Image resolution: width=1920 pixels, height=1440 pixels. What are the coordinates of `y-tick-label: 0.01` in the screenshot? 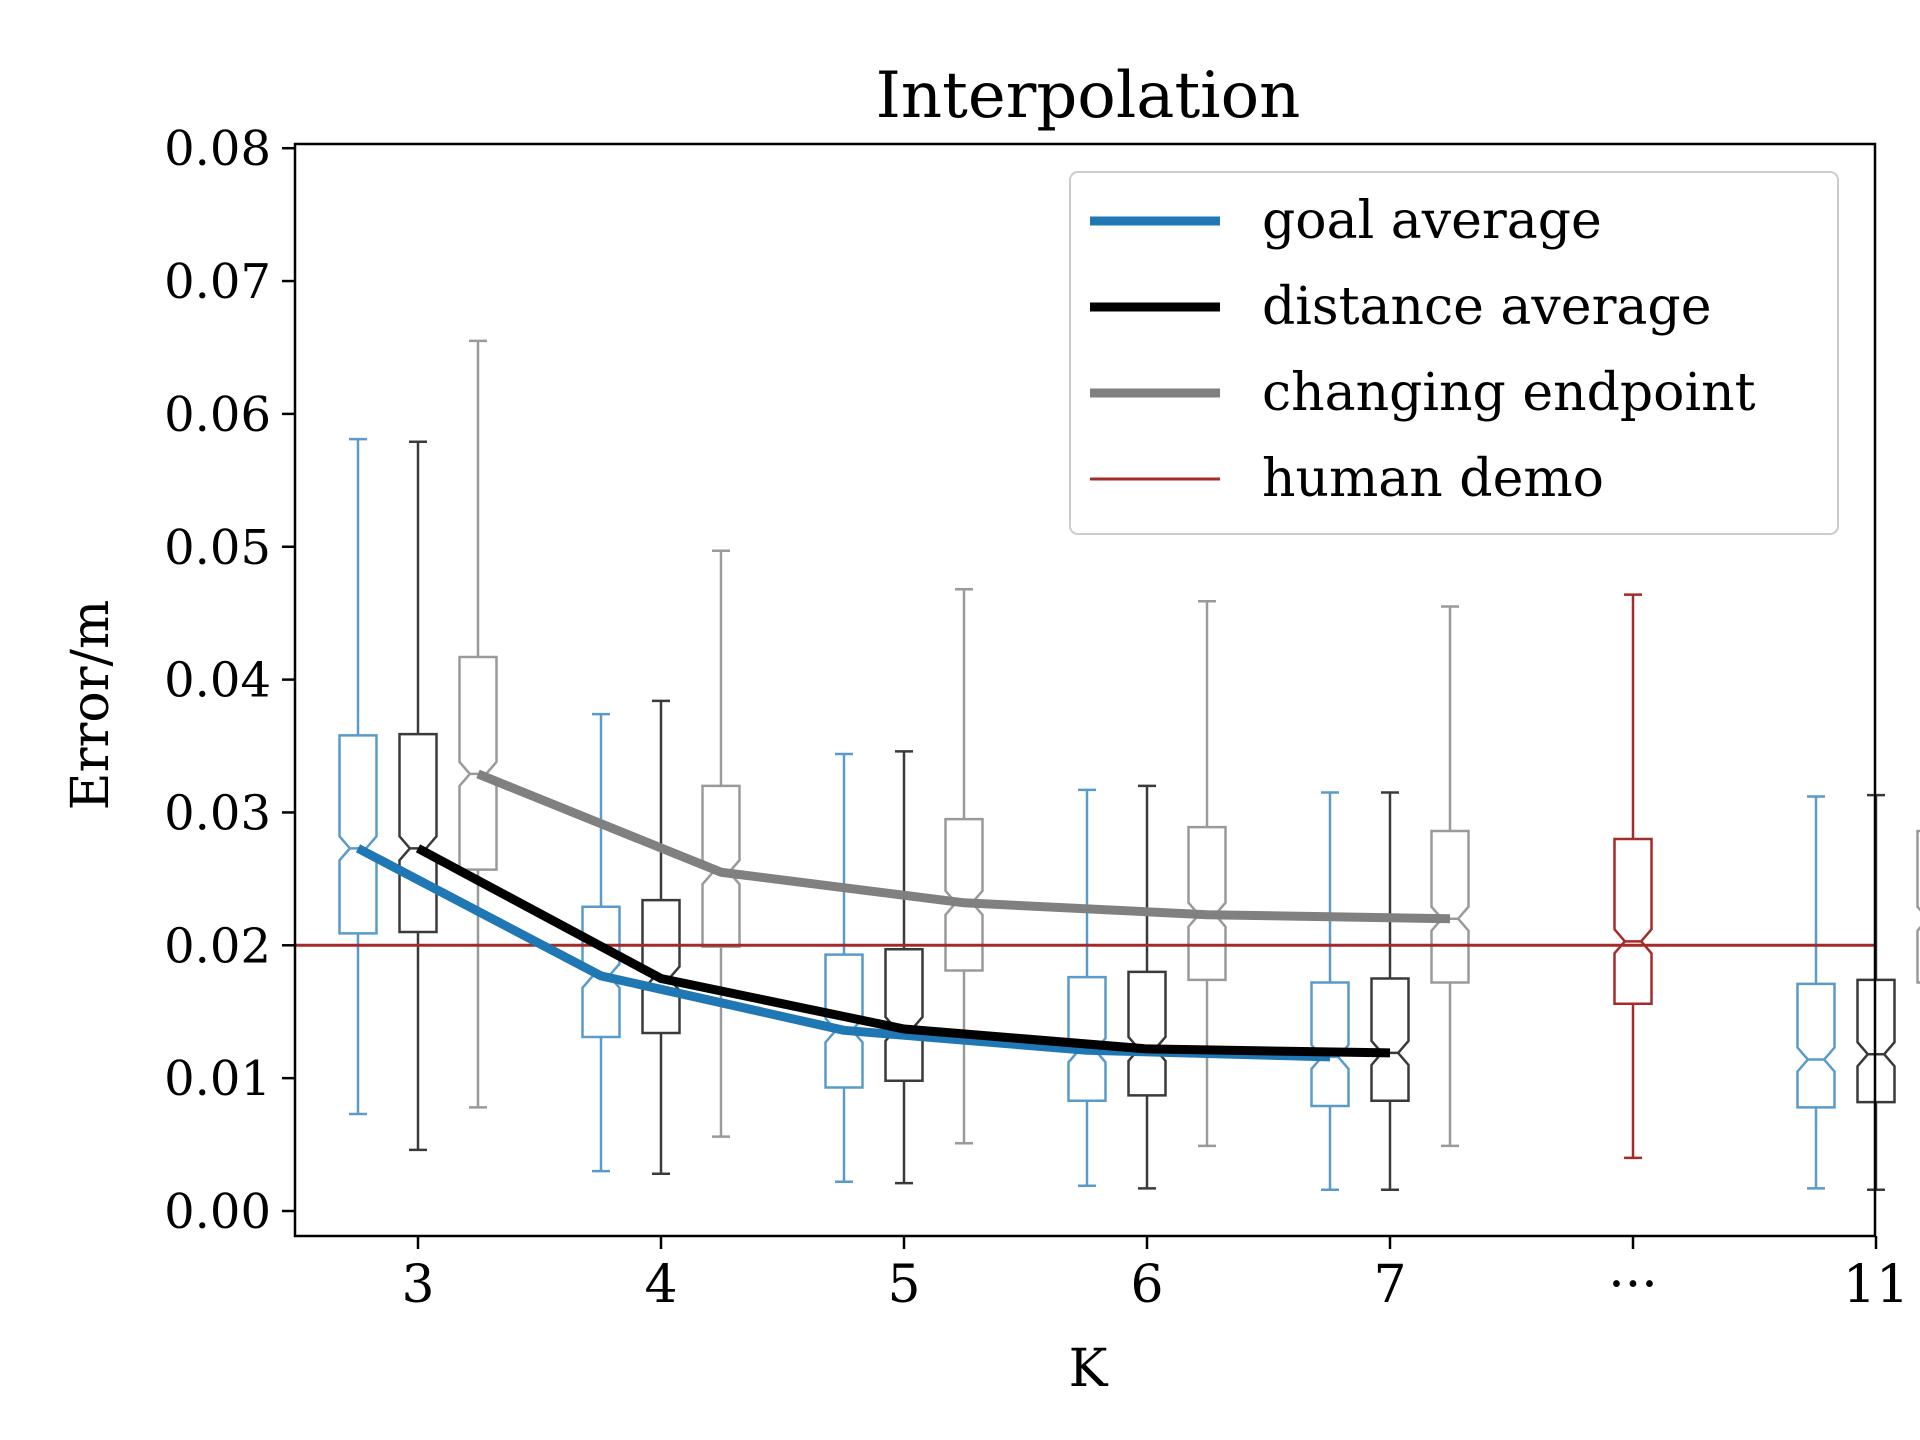 It's located at (217, 1079).